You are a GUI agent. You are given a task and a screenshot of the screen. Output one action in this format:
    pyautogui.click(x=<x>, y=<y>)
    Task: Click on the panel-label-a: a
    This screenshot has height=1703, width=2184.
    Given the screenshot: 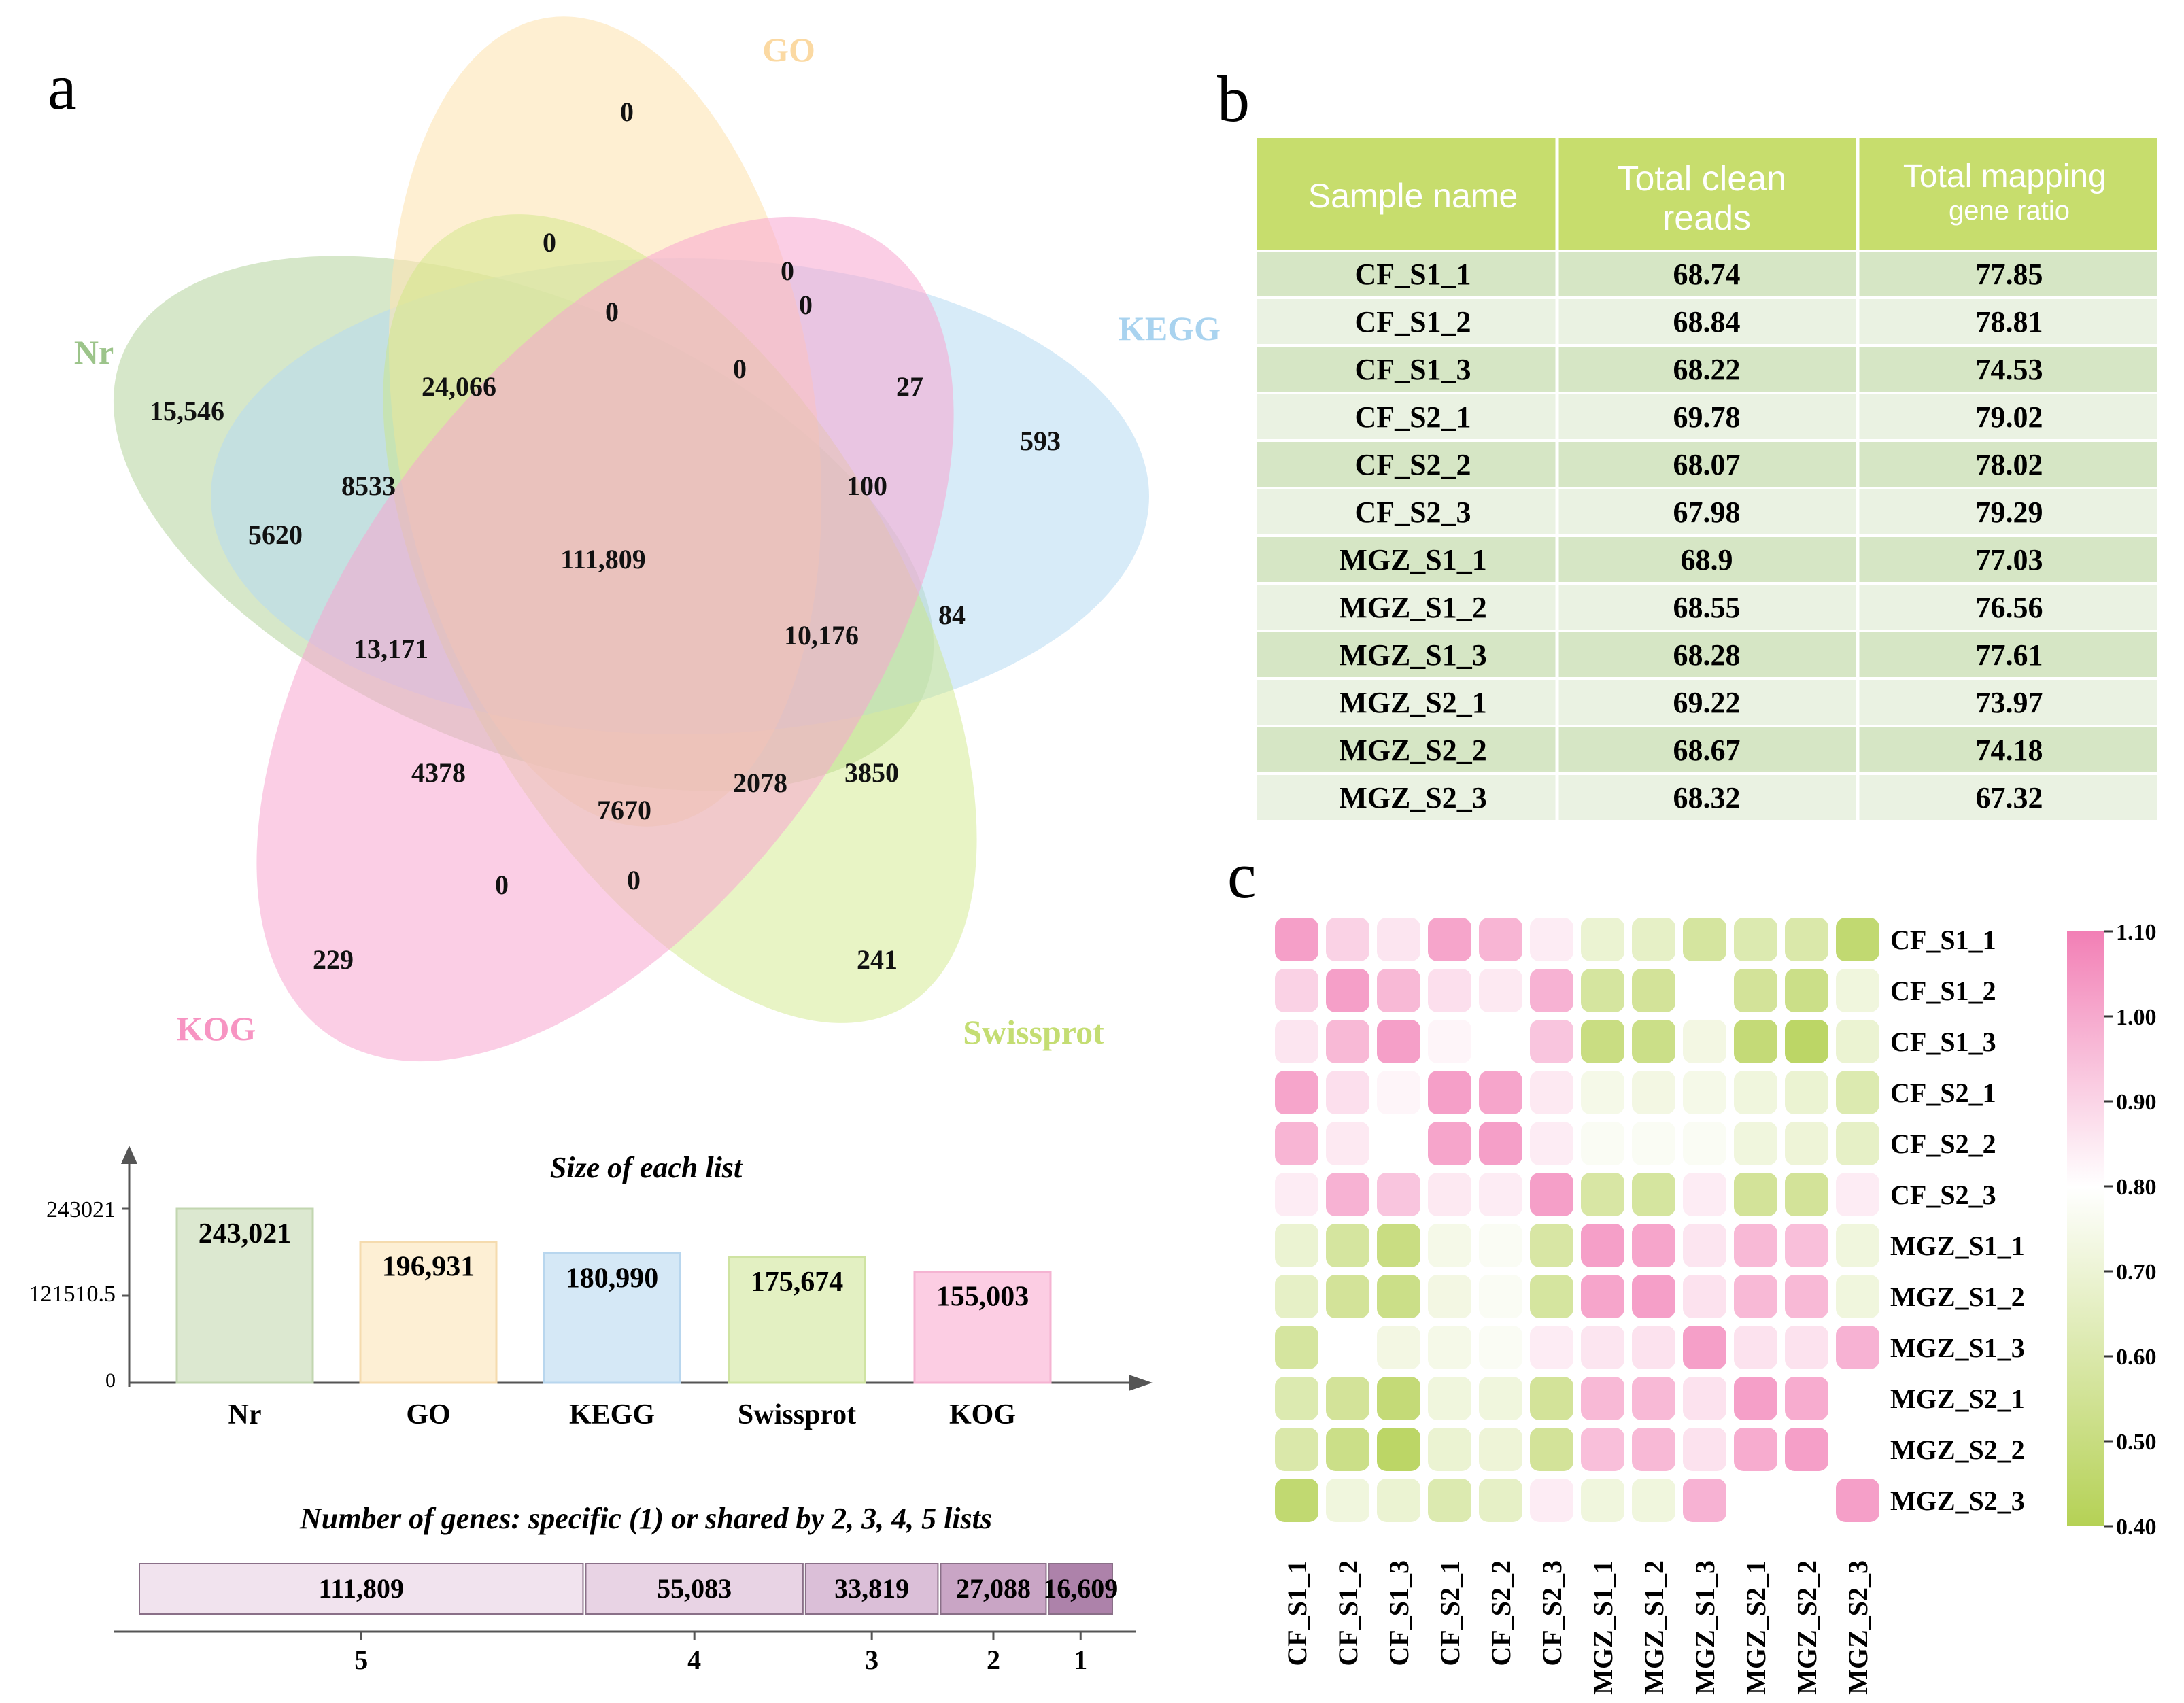 What is the action you would take?
    pyautogui.click(x=63, y=86)
    